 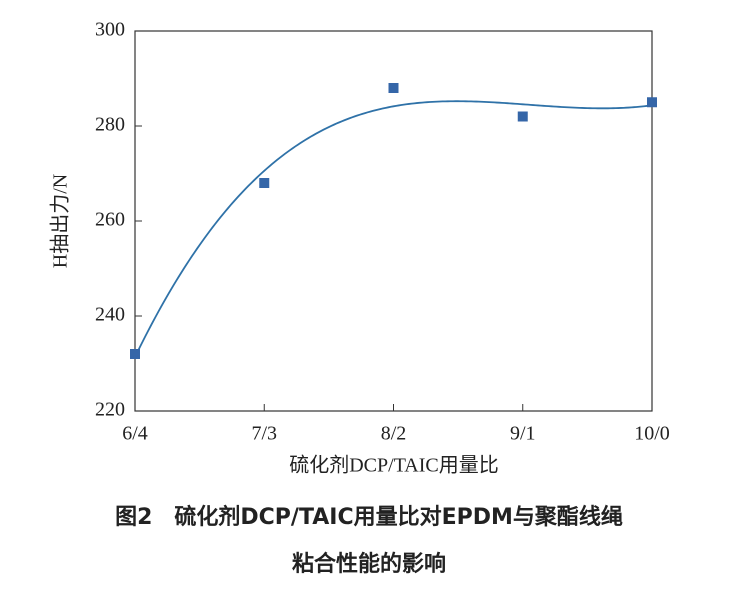 What do you see at coordinates (652, 434) in the screenshot?
I see `x-tick-label: 10/0` at bounding box center [652, 434].